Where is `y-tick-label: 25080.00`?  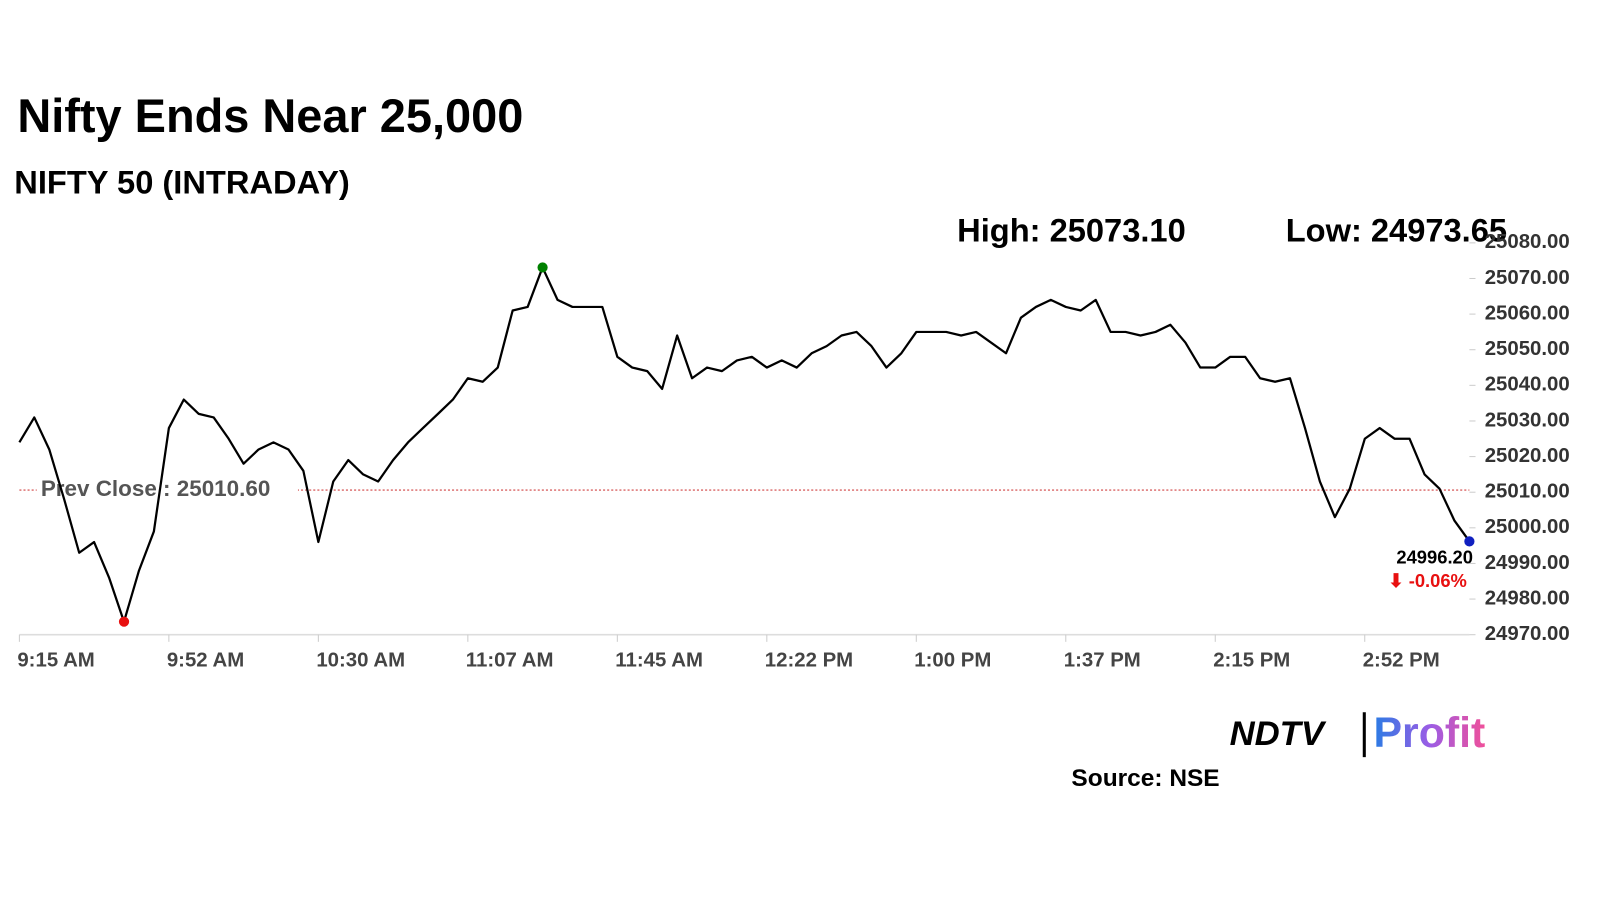 y-tick-label: 25080.00 is located at coordinates (1527, 242).